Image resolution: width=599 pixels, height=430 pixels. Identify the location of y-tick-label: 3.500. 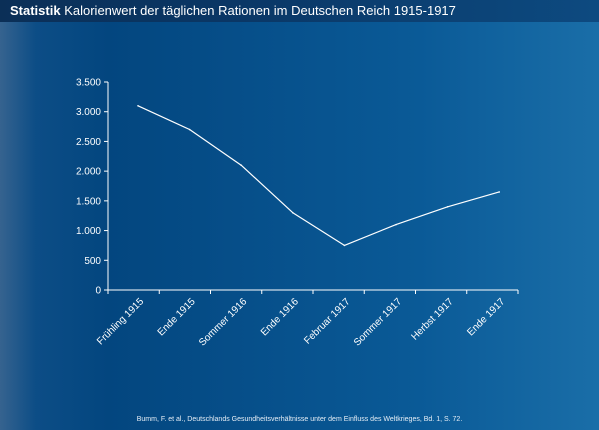
(88, 83).